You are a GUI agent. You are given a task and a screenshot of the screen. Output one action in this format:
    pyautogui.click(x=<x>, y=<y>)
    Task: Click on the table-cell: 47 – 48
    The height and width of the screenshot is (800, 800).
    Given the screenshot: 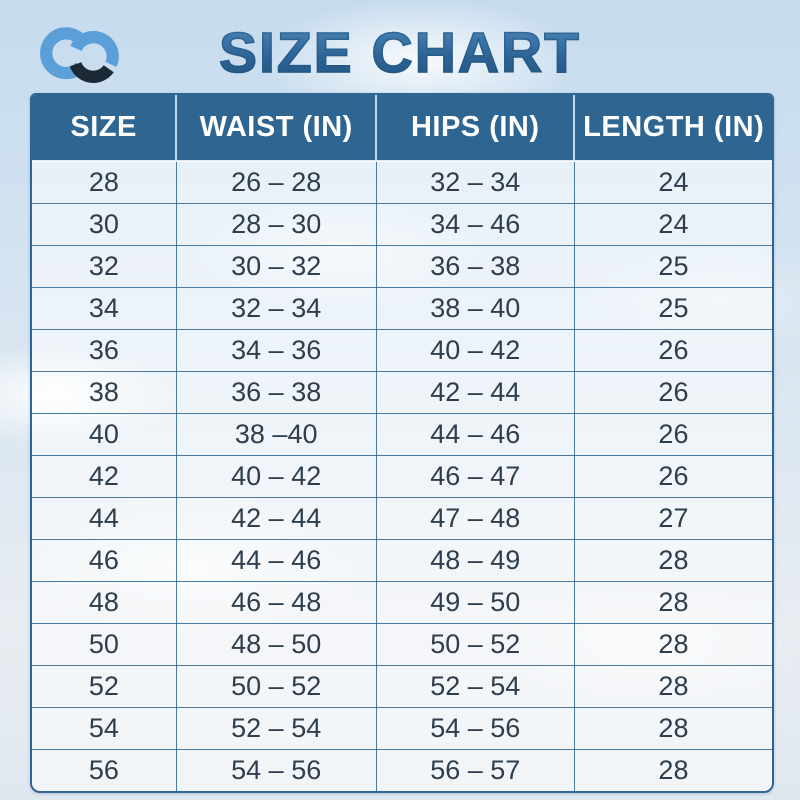 What is the action you would take?
    pyautogui.click(x=475, y=518)
    